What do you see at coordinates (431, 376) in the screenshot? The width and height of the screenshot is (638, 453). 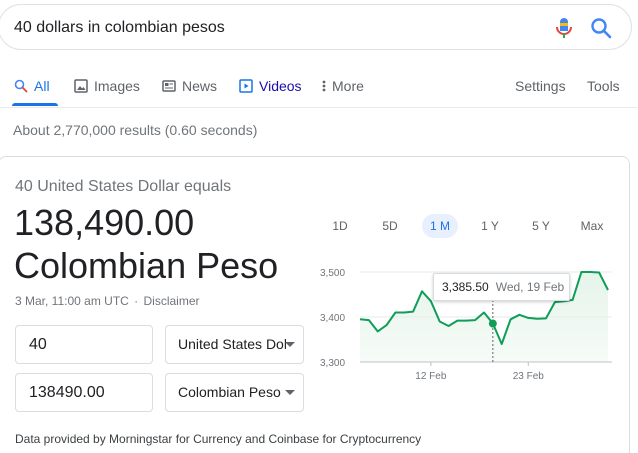 I see `x-tick-label: 12 Feb` at bounding box center [431, 376].